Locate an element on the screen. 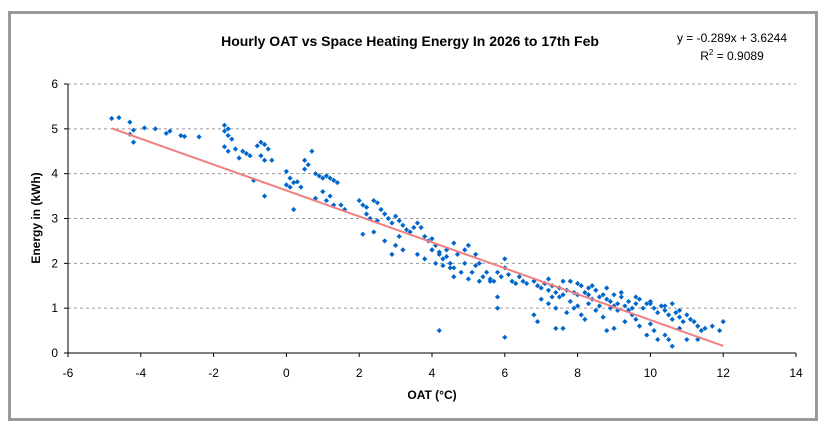 The width and height of the screenshot is (829, 433). y-tick-label: 4 is located at coordinates (54, 174).